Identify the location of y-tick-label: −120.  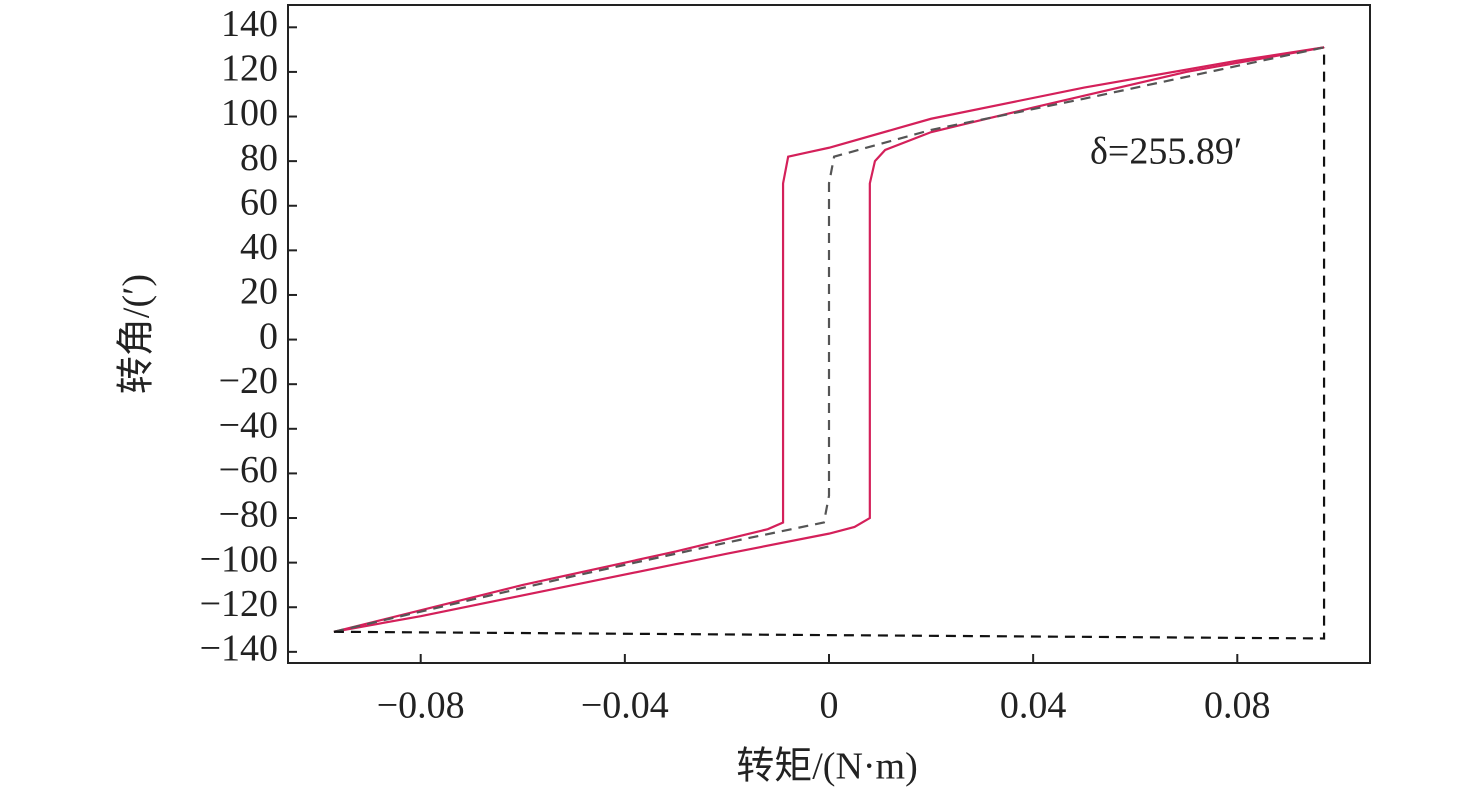
(239, 604).